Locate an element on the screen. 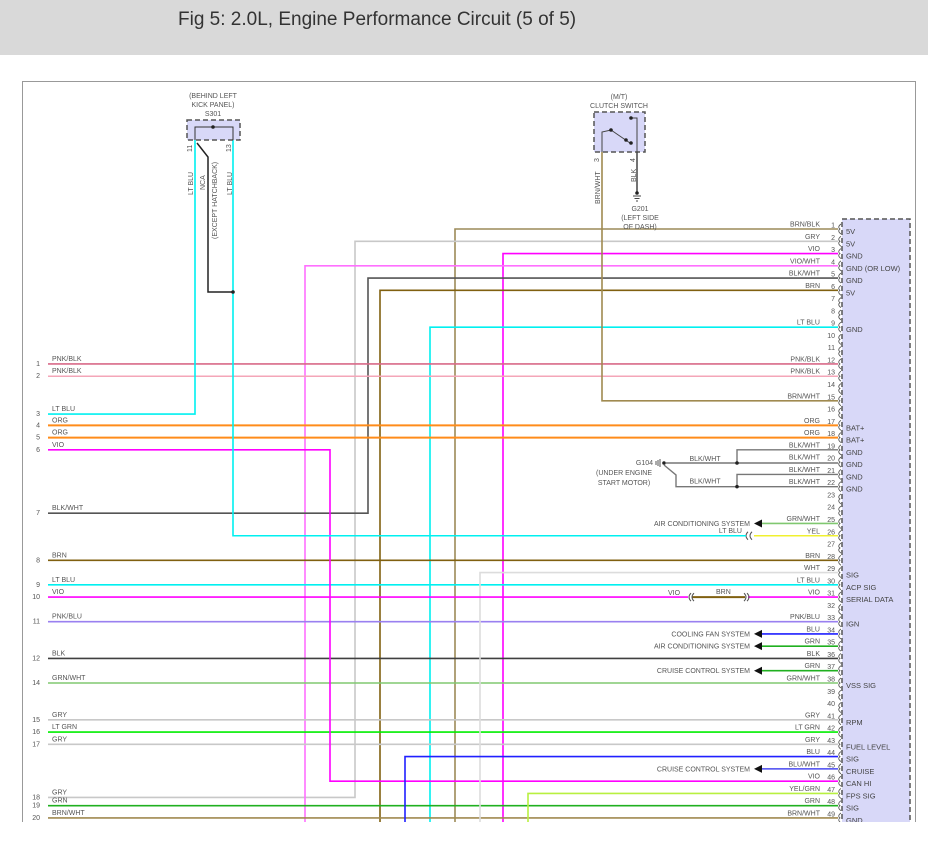 The image size is (928, 847). wire-label: GRN is located at coordinates (812, 801).